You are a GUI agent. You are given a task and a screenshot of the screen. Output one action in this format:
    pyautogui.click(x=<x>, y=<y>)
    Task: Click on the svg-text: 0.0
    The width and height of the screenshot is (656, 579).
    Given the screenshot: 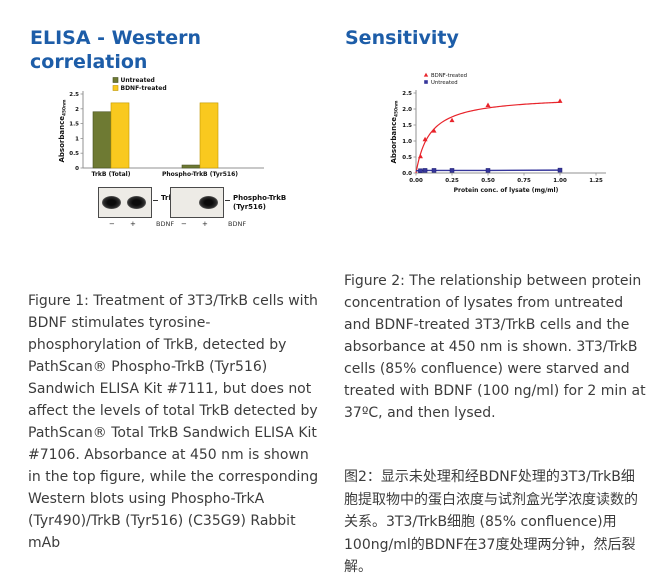 What is the action you would take?
    pyautogui.click(x=407, y=174)
    